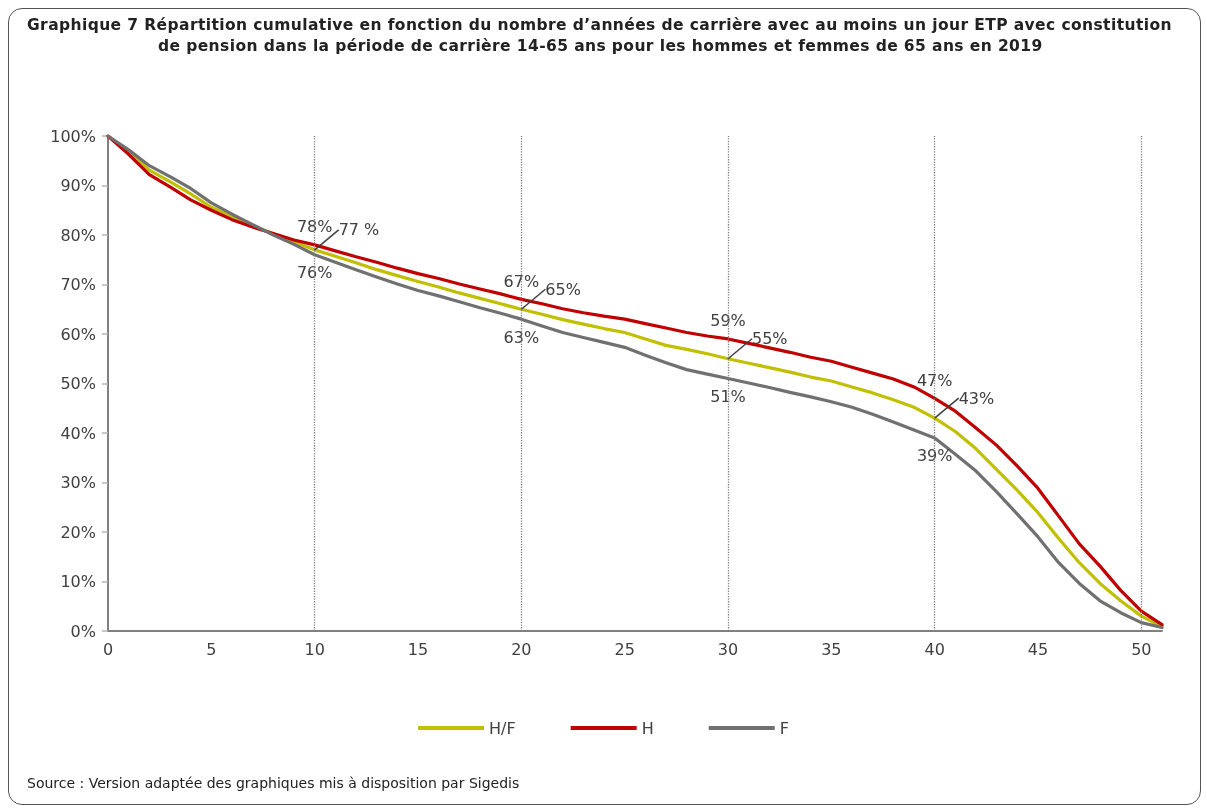 The image size is (1207, 811). I want to click on x-tick-label: 20, so click(521, 649).